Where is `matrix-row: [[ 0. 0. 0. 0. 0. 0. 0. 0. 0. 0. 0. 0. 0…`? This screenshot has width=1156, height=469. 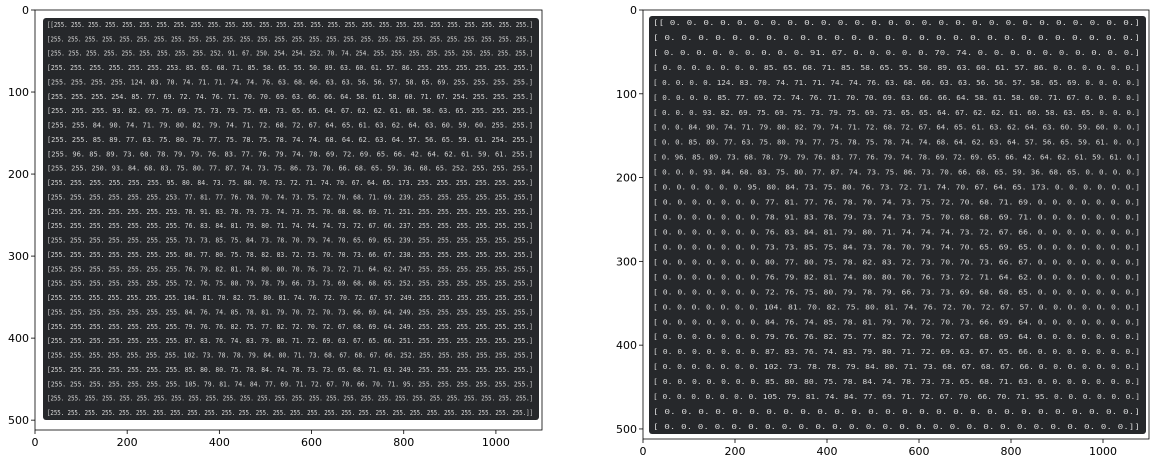
matrix-row: [[ 0. 0. 0. 0. 0. 0. 0. 0. 0. 0. 0. 0. 0… is located at coordinates (896, 22).